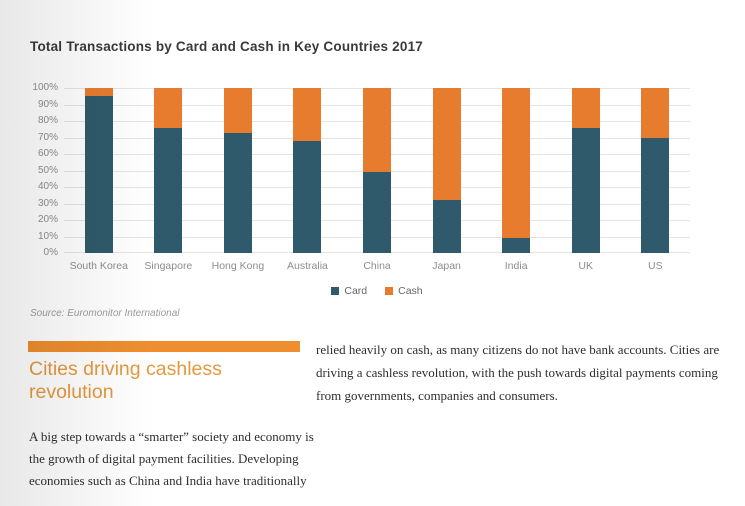 Image resolution: width=745 pixels, height=506 pixels. I want to click on x-tick-label: China, so click(377, 266).